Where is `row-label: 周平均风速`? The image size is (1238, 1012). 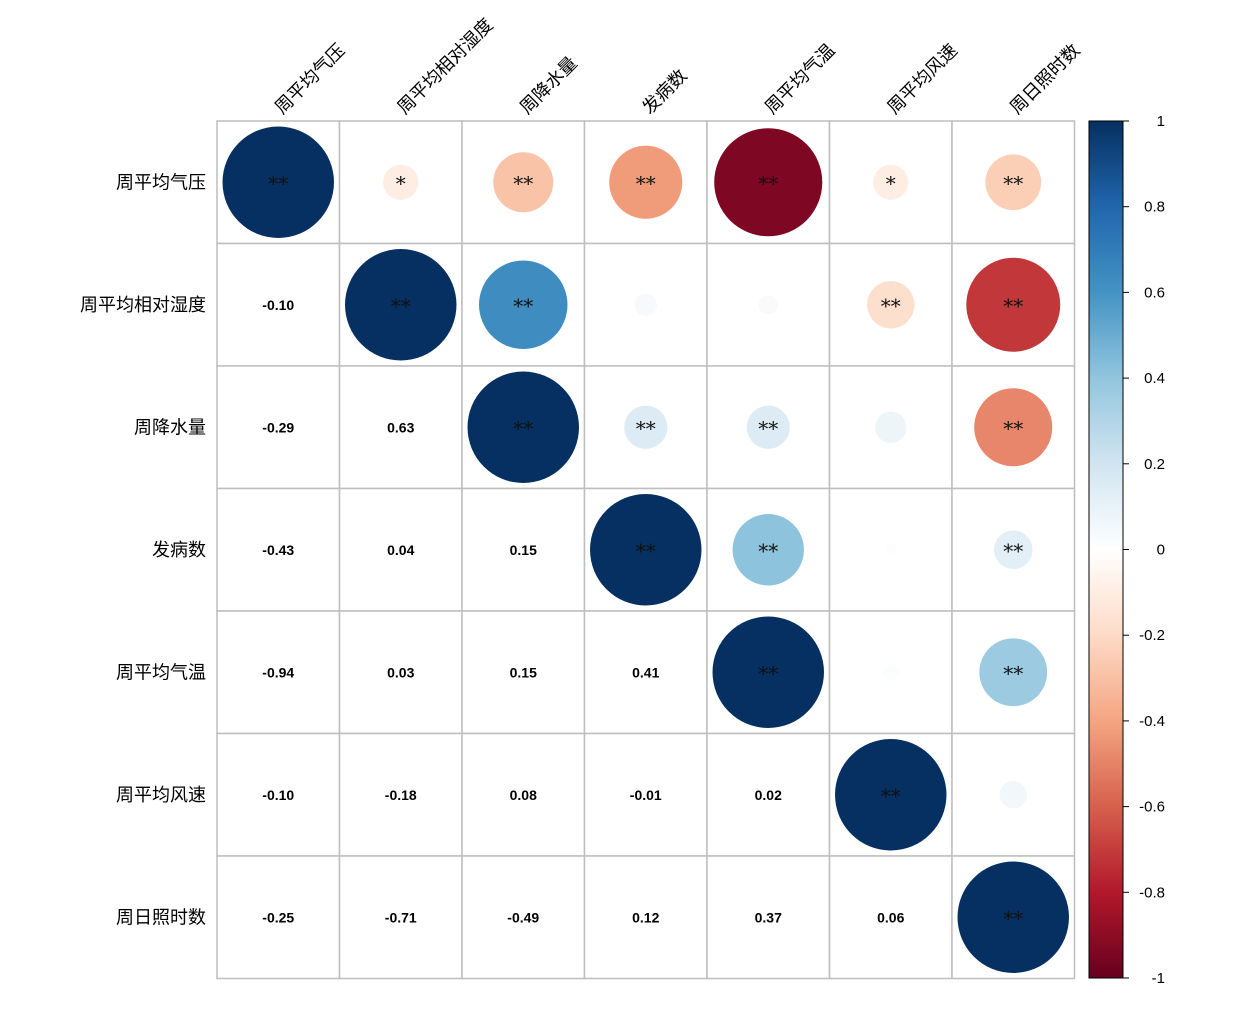 row-label: 周平均风速 is located at coordinates (161, 795).